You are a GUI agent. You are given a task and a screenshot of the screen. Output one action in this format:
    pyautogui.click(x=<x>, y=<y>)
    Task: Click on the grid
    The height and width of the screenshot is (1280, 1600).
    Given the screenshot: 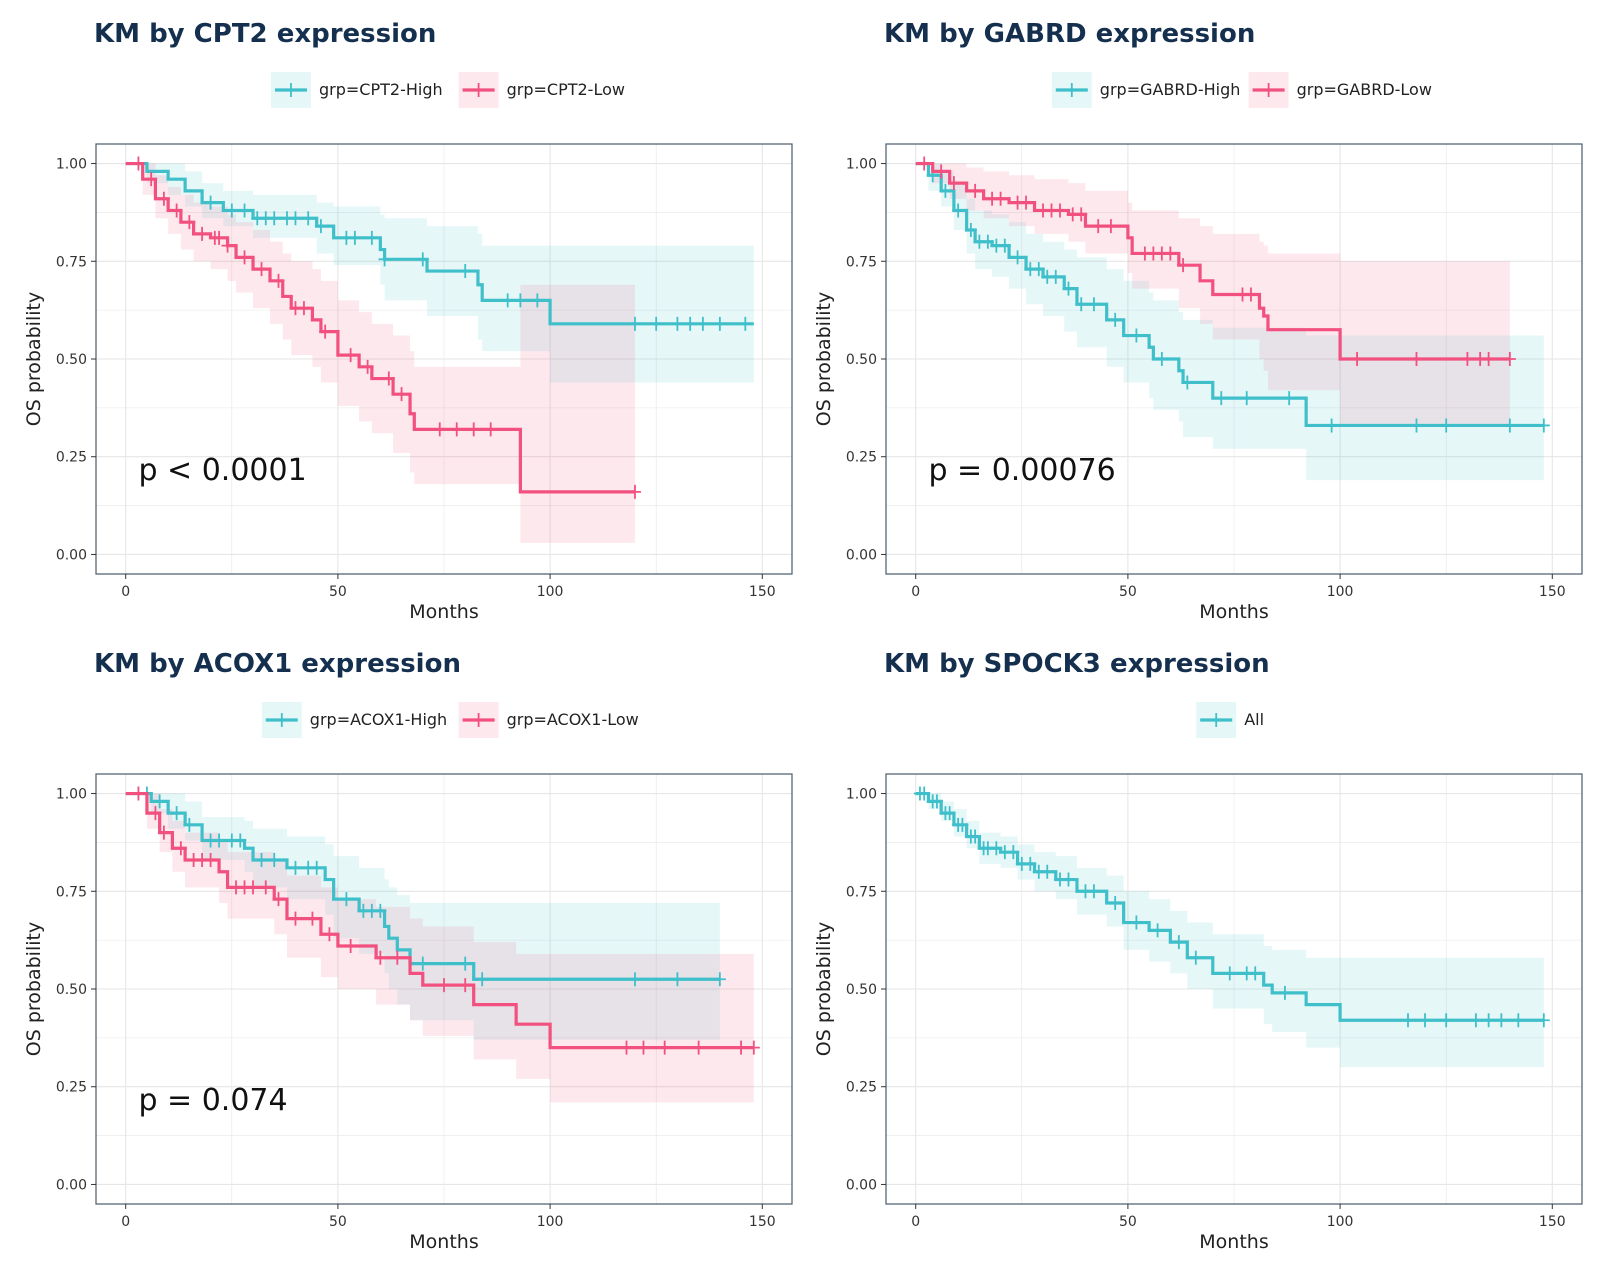 What is the action you would take?
    pyautogui.click(x=444, y=989)
    